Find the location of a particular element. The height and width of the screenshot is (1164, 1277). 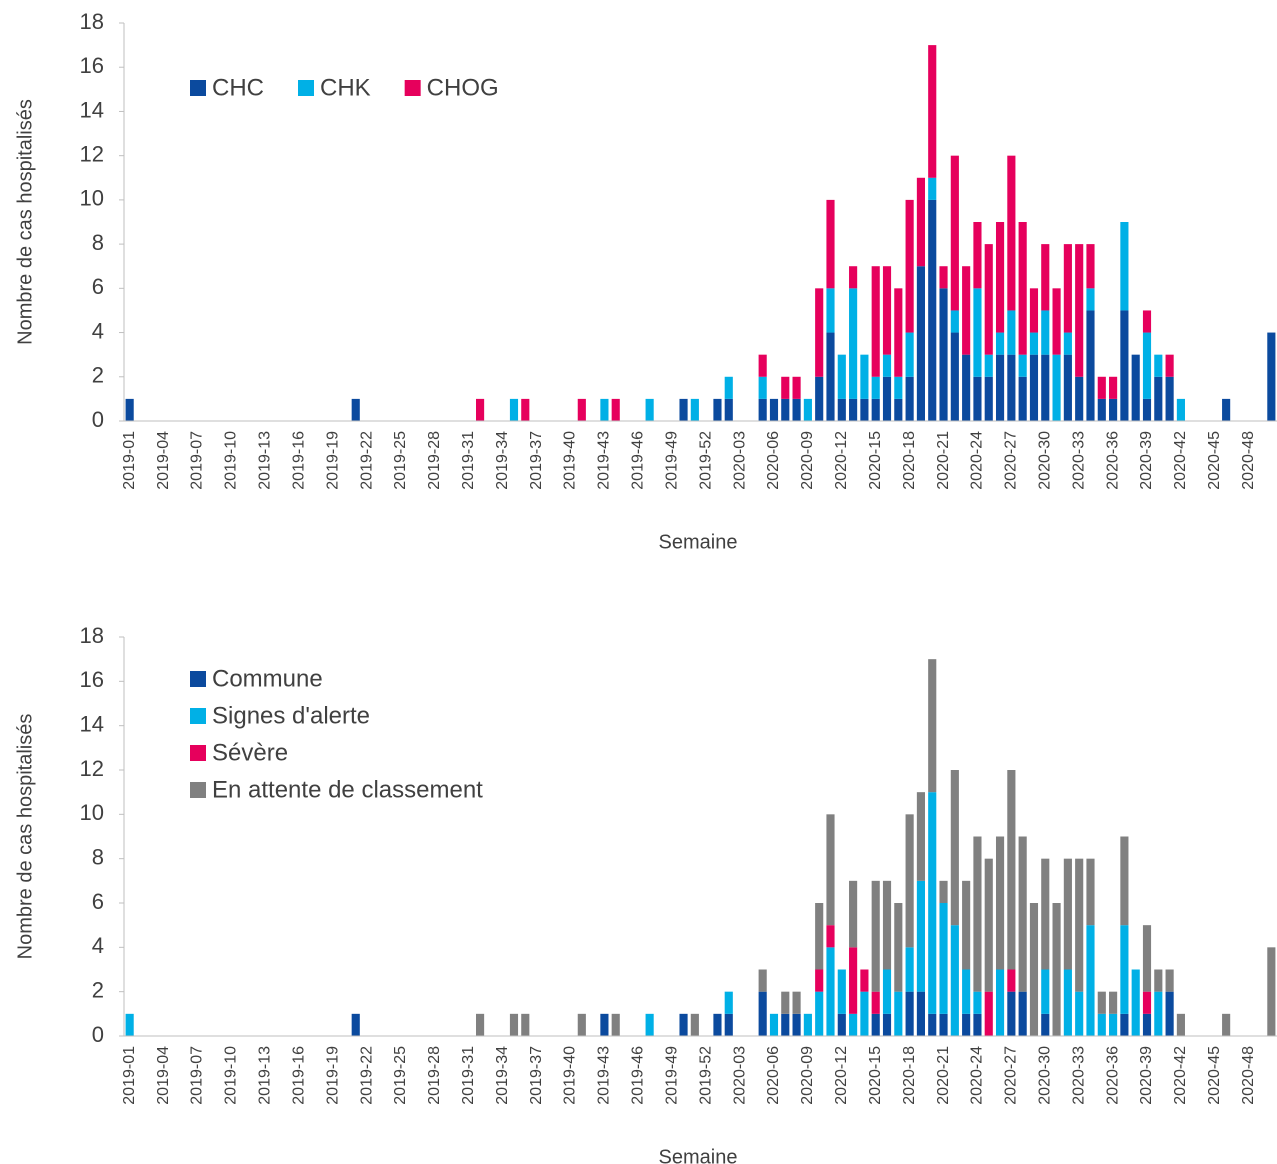

x-tick-label: 2019-01 is located at coordinates (129, 1075).